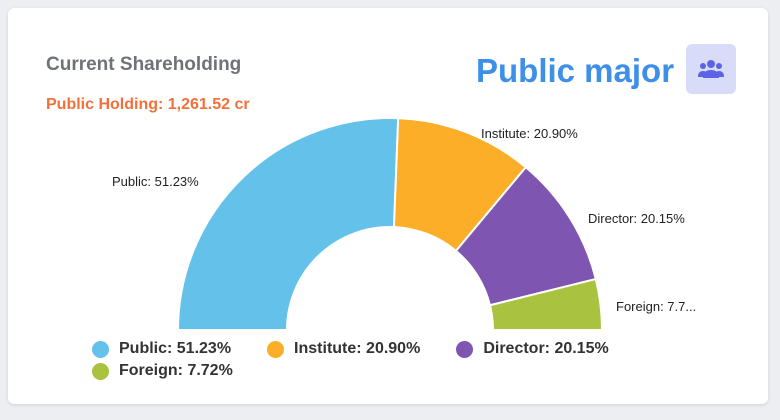  I want to click on legend-item-public: Public: 51.23%, so click(161, 349).